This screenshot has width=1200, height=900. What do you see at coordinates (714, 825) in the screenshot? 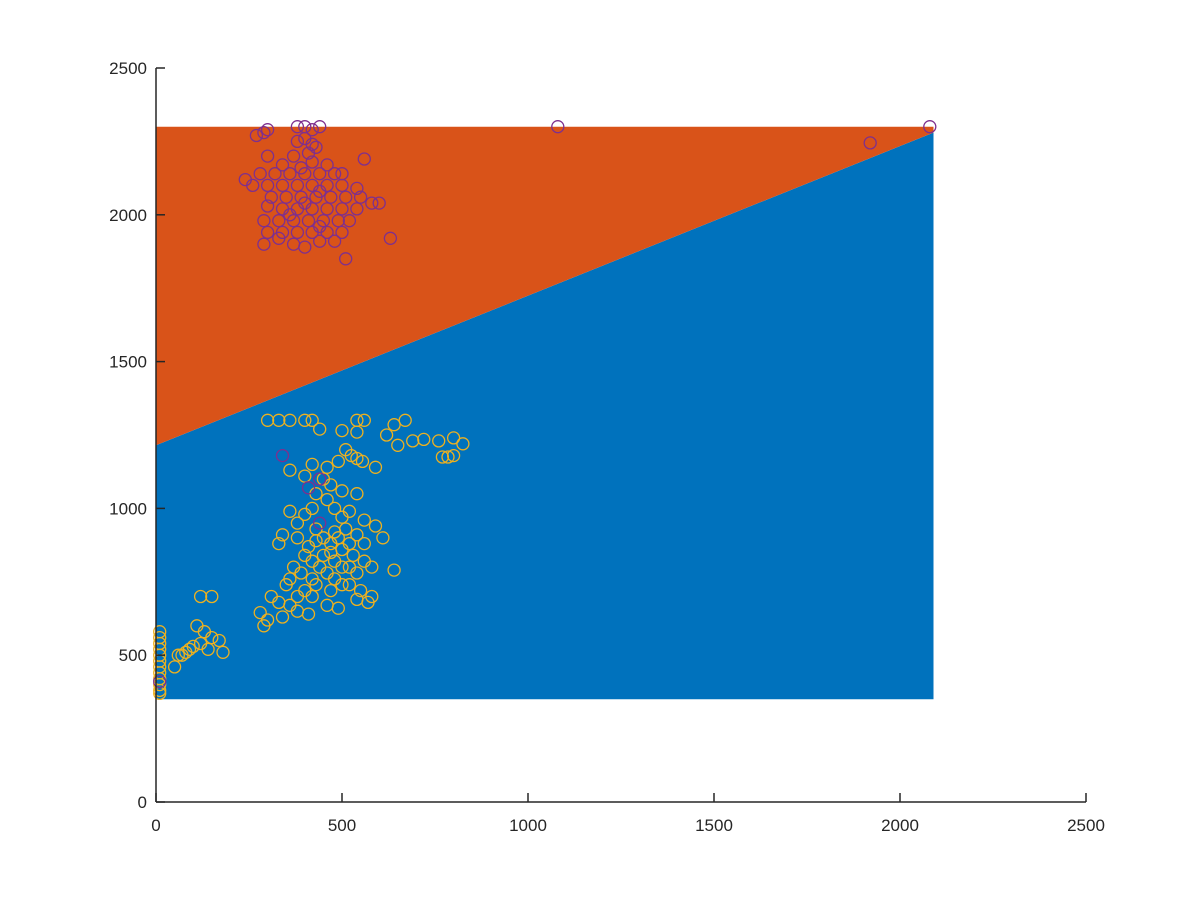
I see `x-tick-label: 1500` at bounding box center [714, 825].